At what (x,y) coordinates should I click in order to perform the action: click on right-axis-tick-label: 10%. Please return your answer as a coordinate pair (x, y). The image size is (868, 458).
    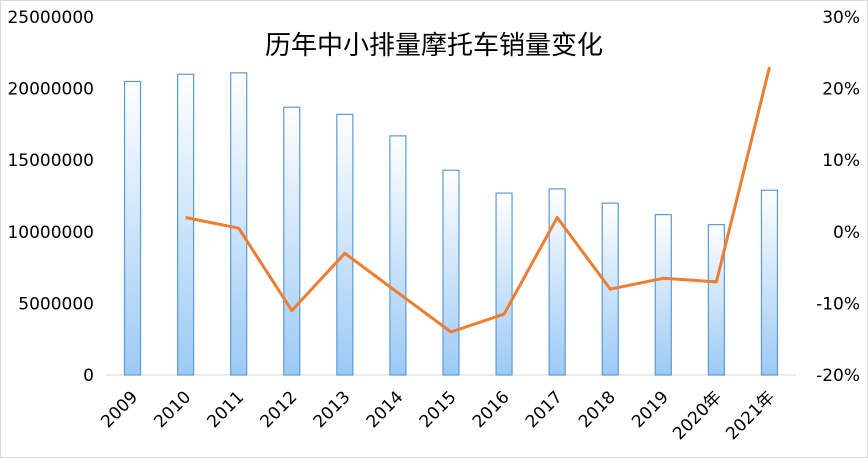
    Looking at the image, I should click on (841, 161).